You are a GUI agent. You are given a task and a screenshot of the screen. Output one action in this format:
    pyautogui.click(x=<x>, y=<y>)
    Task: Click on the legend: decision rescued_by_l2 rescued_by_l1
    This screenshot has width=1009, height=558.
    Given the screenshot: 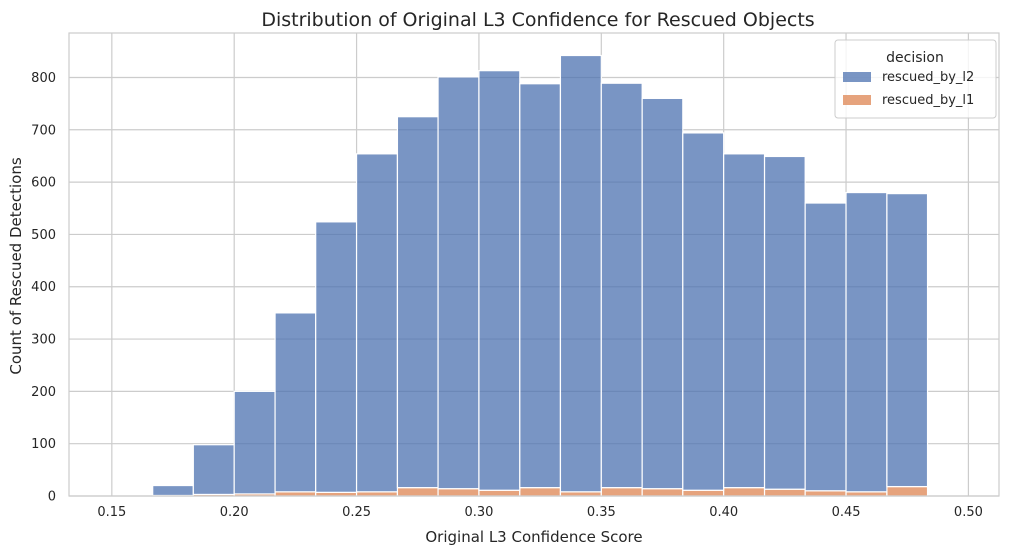 What is the action you would take?
    pyautogui.click(x=915, y=79)
    